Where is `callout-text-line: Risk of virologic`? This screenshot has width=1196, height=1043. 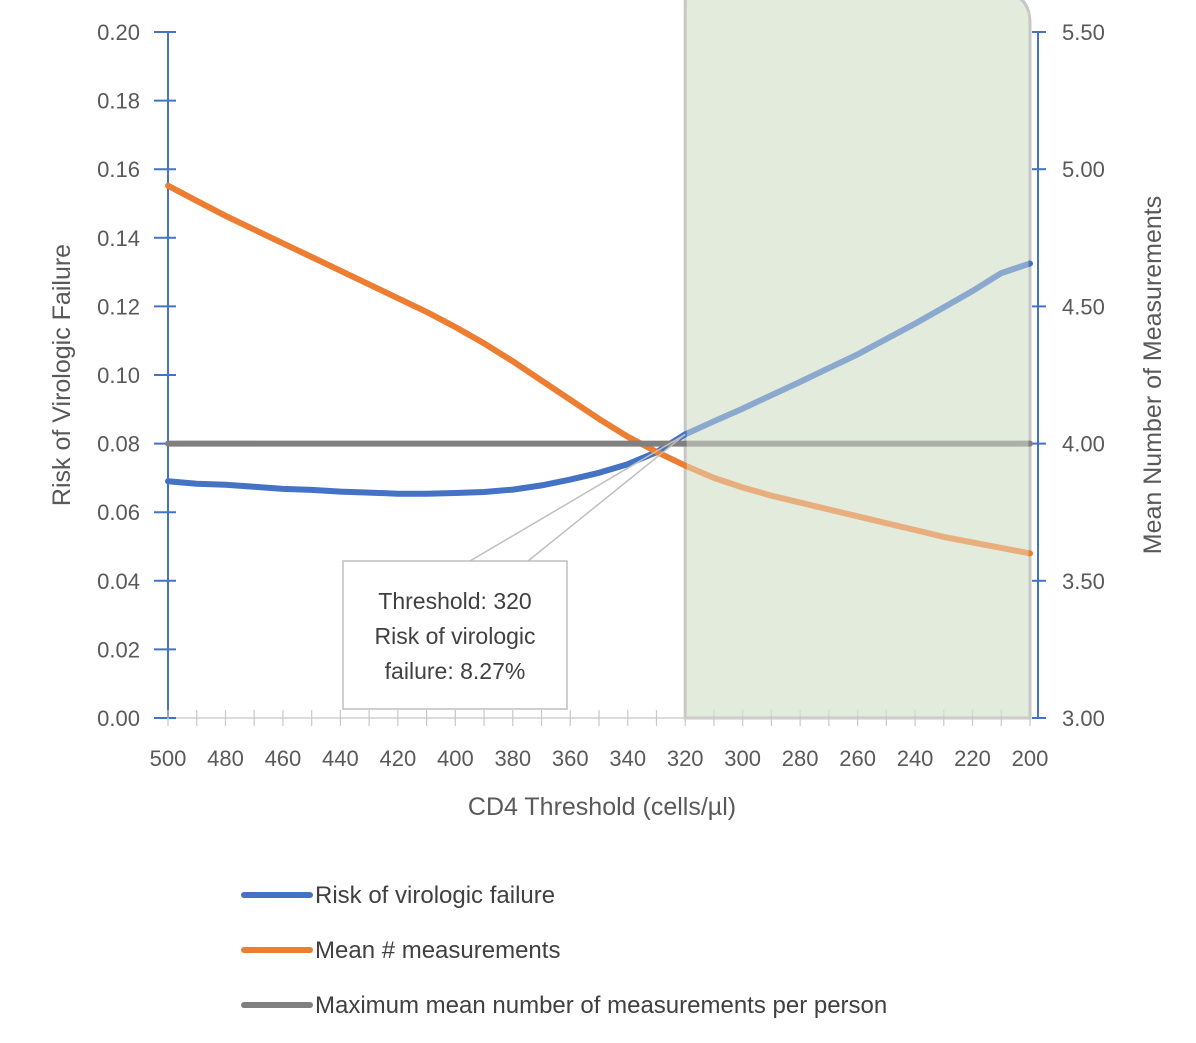
callout-text-line: Risk of virologic is located at coordinates (454, 636).